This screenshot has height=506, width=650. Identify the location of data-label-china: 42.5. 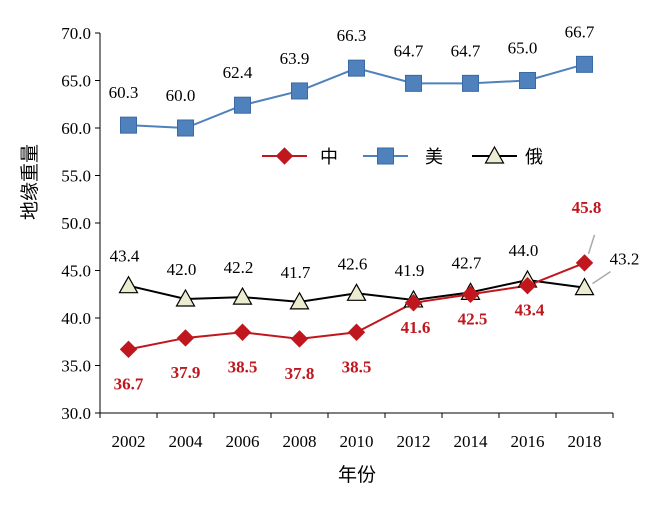
(473, 318).